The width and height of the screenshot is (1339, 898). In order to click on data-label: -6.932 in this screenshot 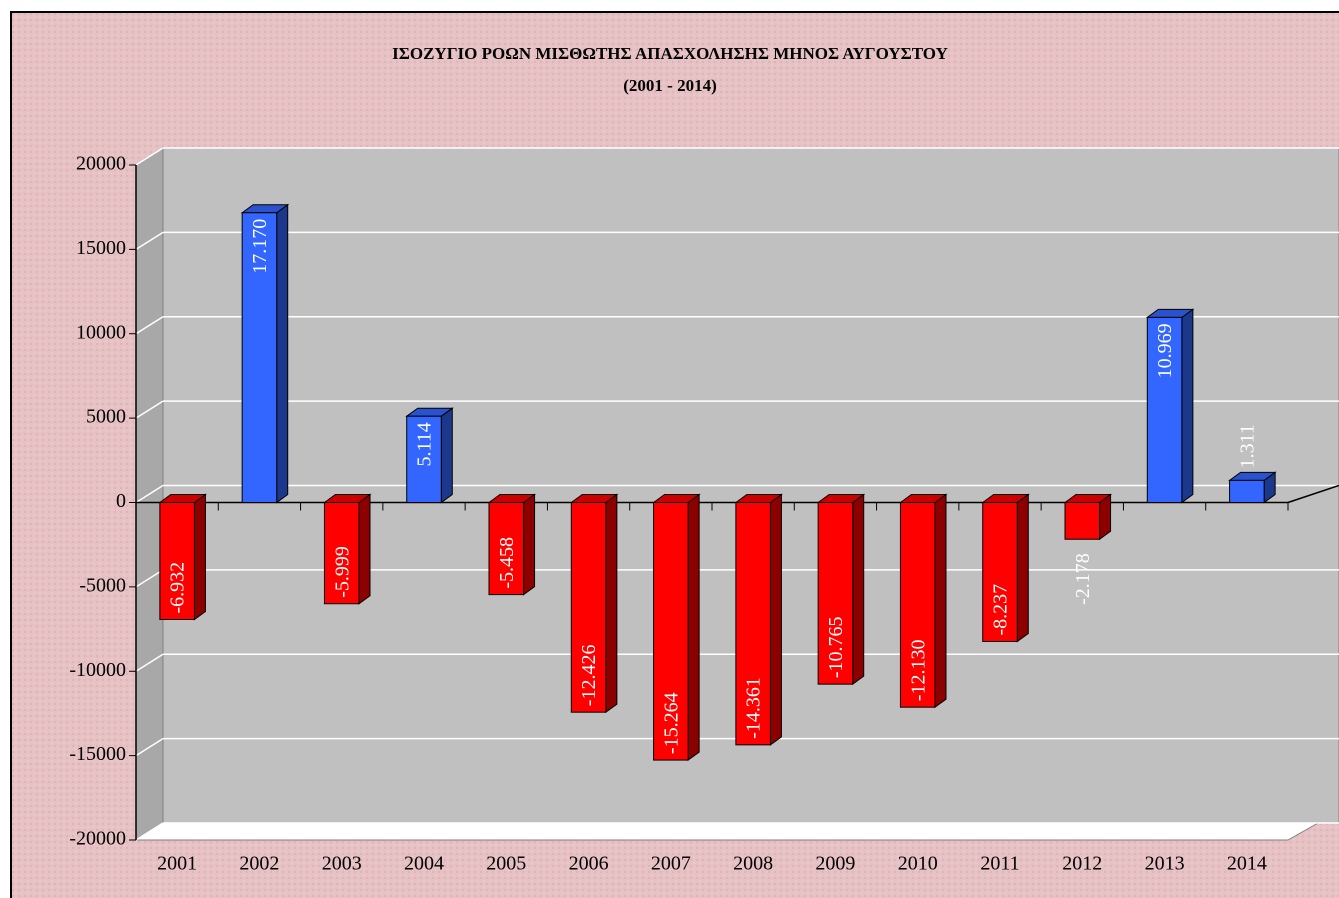, I will do `click(178, 588)`.